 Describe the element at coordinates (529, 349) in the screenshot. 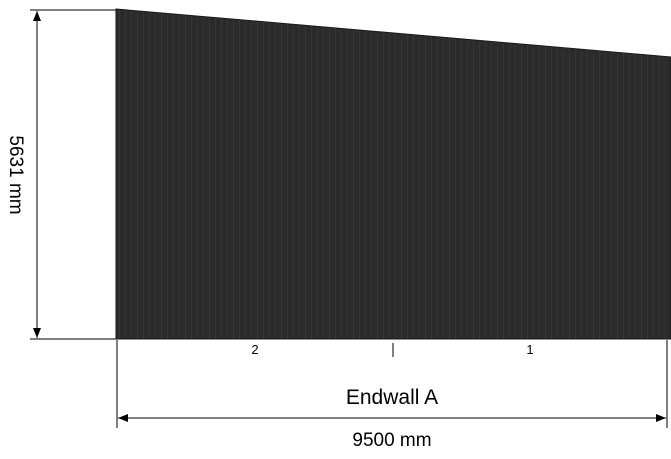

I see `bay-label-1: 1` at that location.